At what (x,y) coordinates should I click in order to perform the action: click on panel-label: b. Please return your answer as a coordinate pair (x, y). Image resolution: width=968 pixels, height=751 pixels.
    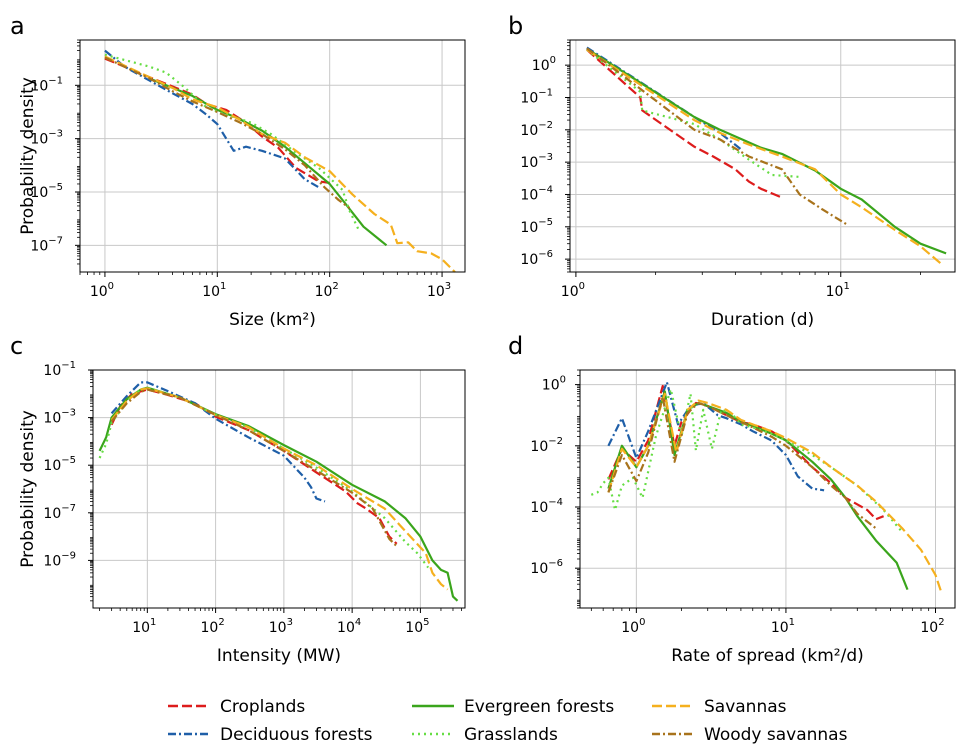
    Looking at the image, I should click on (515, 26).